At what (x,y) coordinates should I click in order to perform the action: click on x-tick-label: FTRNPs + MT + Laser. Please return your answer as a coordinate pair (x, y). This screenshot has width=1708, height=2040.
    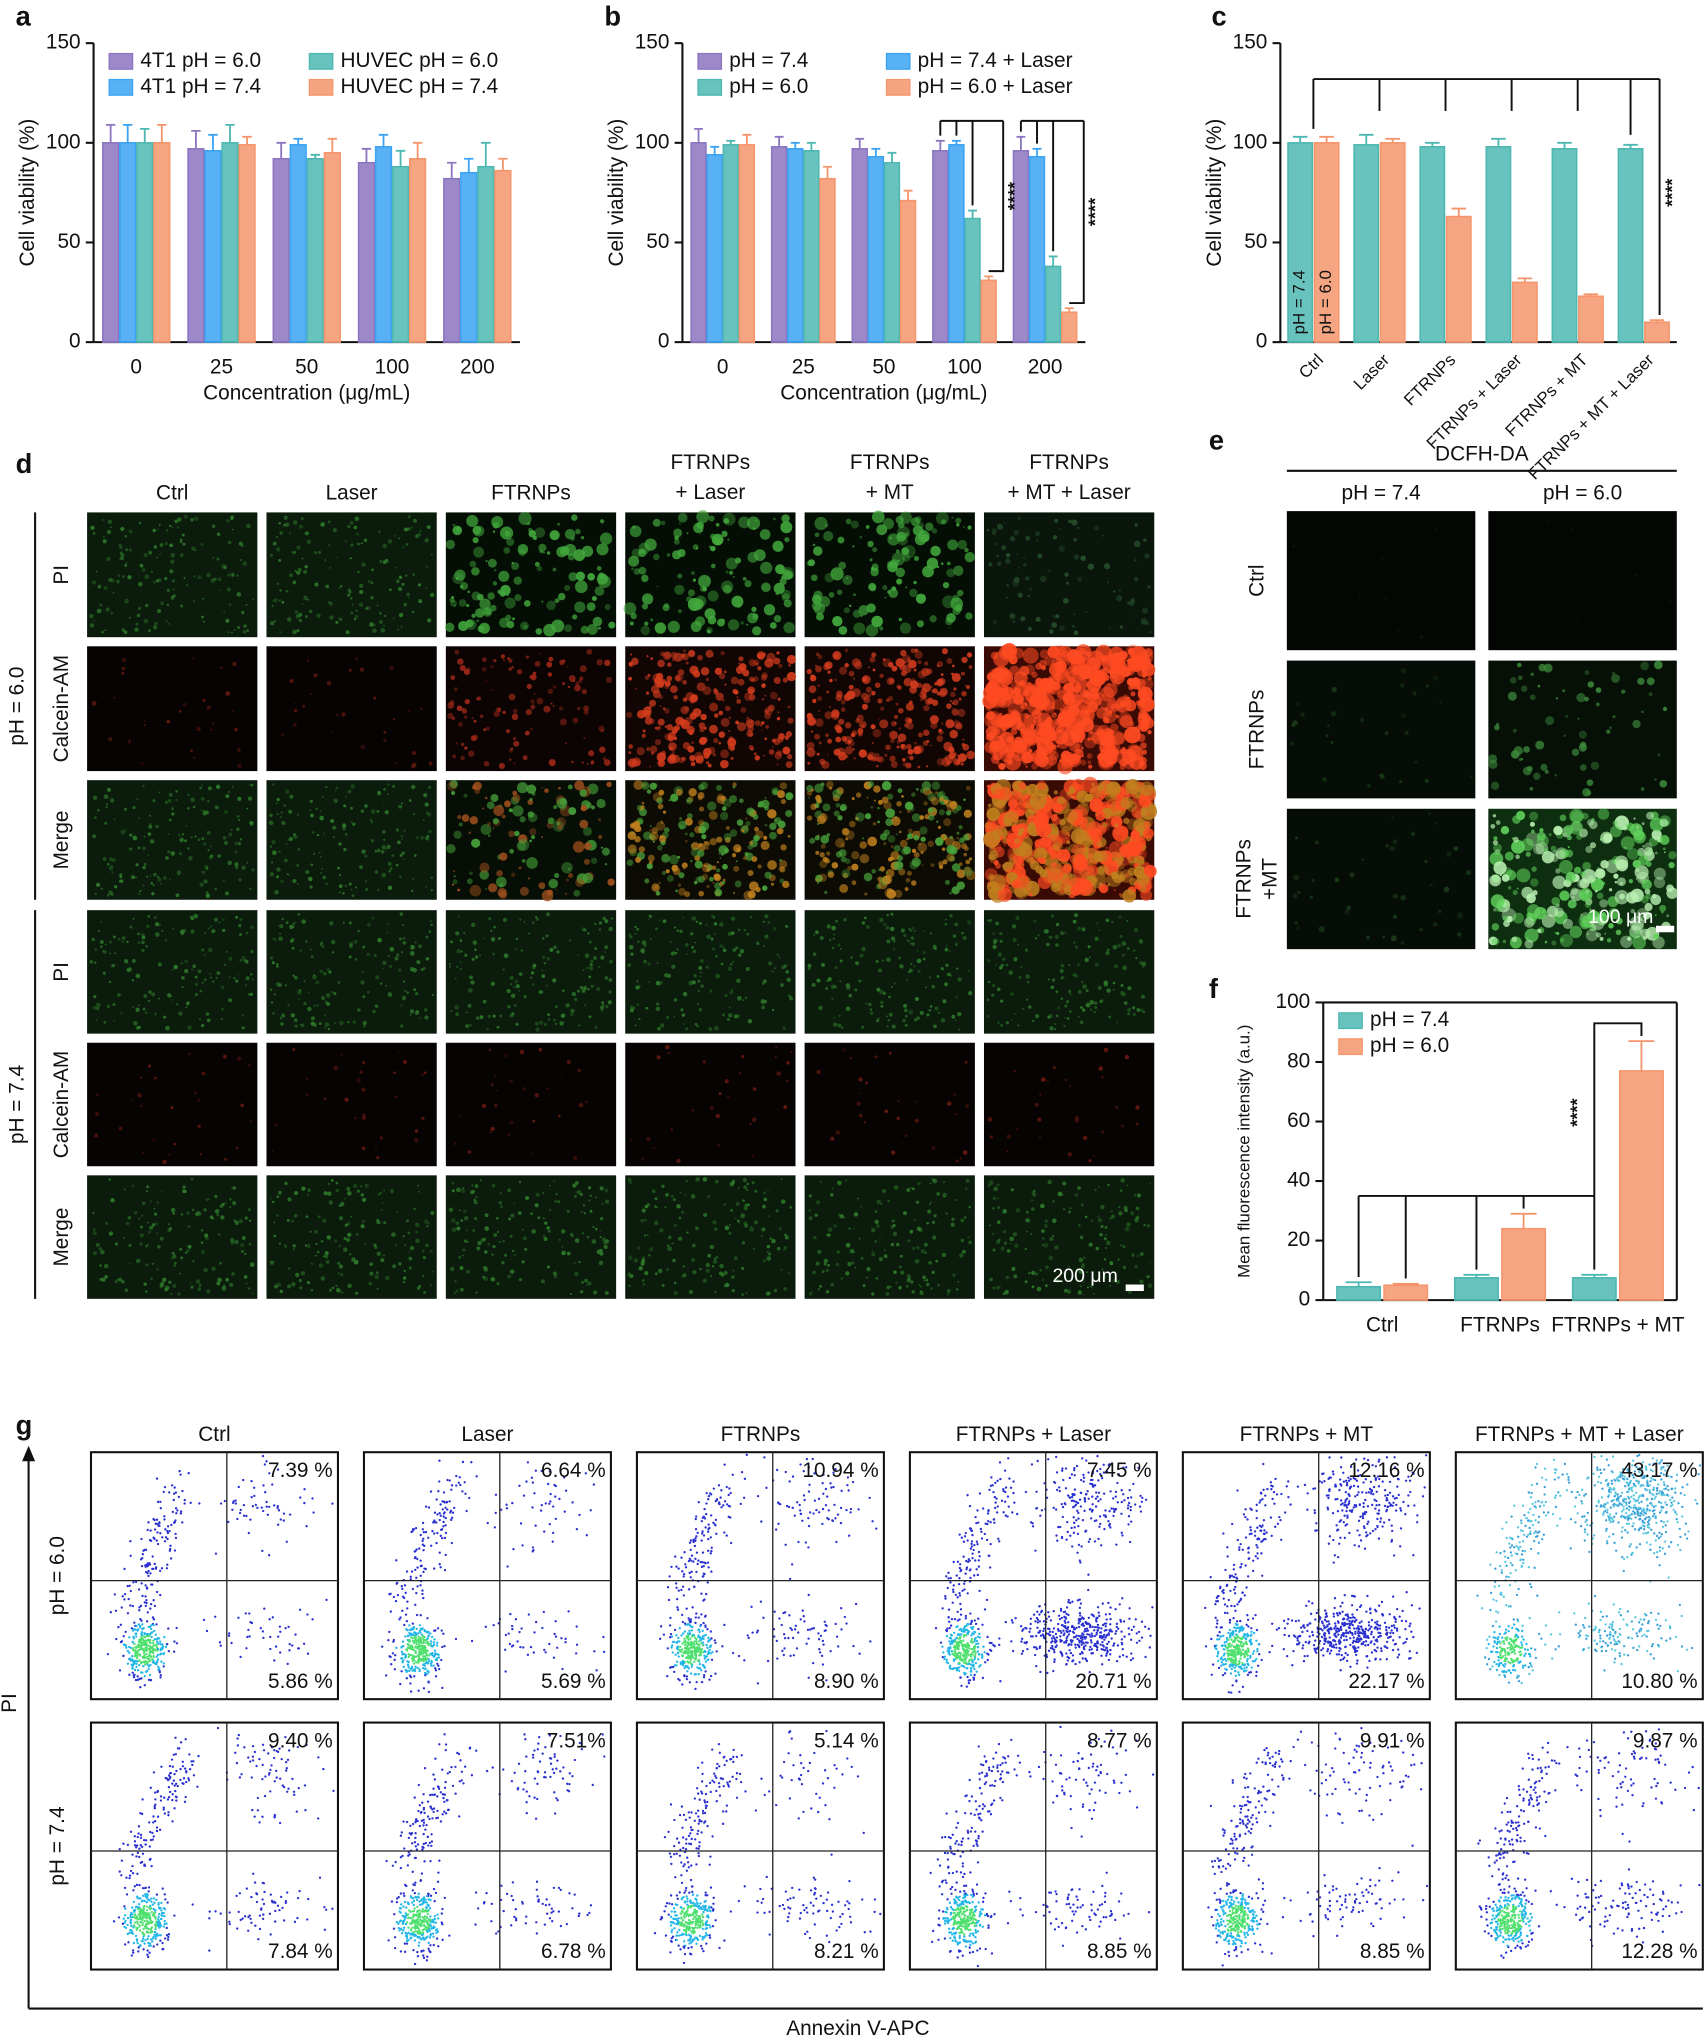
    Looking at the image, I should click on (1591, 417).